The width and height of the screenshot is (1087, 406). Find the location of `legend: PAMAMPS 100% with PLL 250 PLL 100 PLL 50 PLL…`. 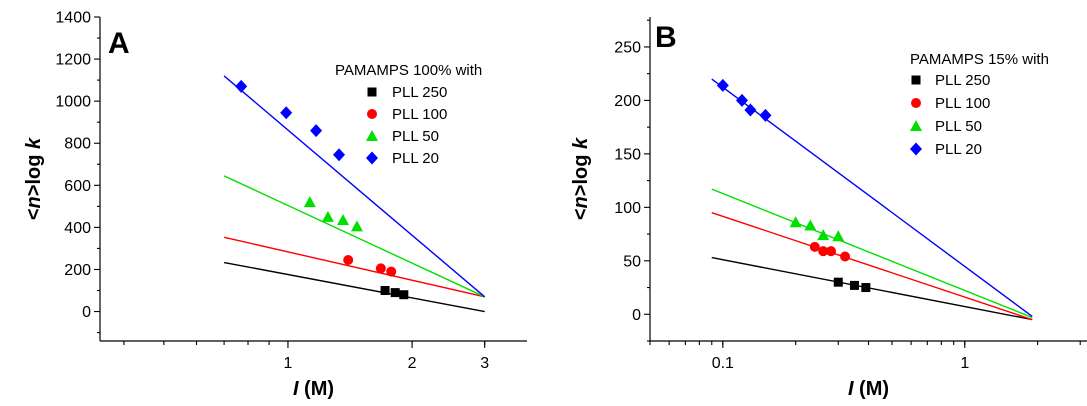

legend: PAMAMPS 100% with PLL 250 PLL 100 PLL 50 PLL… is located at coordinates (408, 114).